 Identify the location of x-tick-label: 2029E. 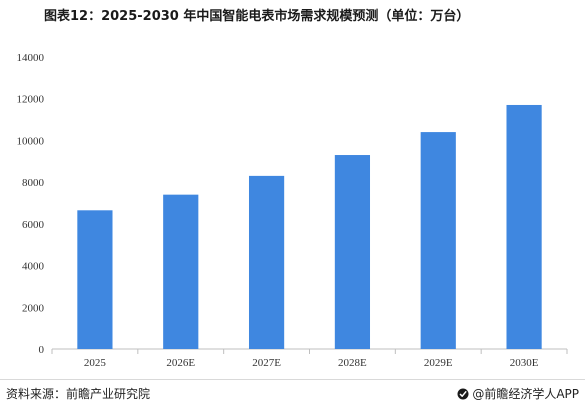
(438, 363).